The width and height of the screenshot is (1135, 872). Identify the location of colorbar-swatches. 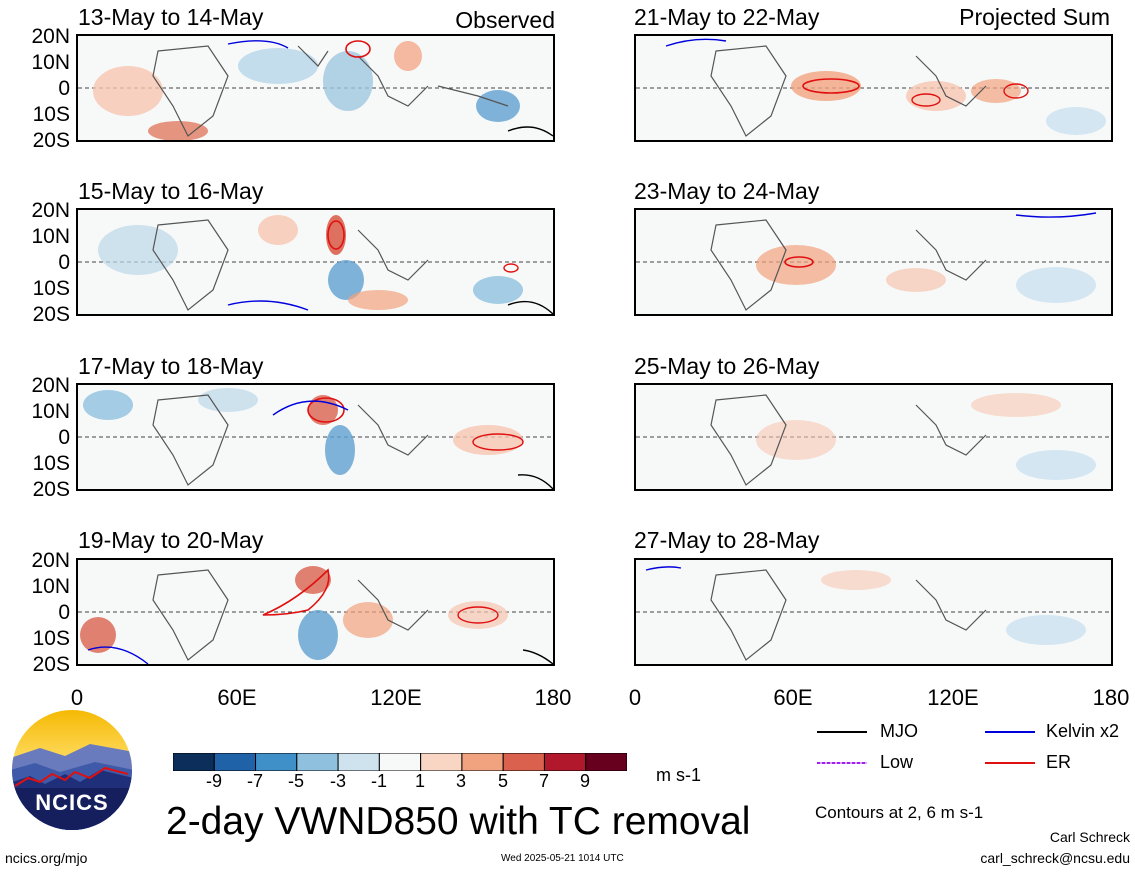
(400, 762).